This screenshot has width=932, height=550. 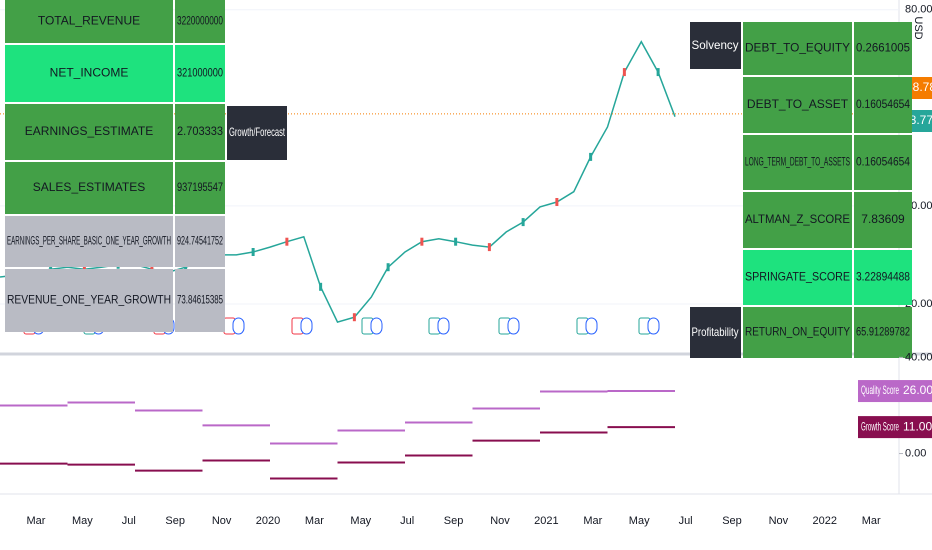 I want to click on row-value: 3220000000, so click(x=200, y=21).